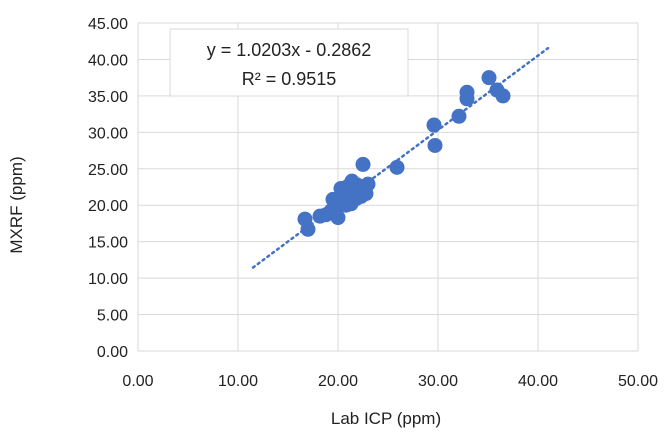 The width and height of the screenshot is (671, 439). I want to click on y-tick-label: 35.00, so click(108, 97).